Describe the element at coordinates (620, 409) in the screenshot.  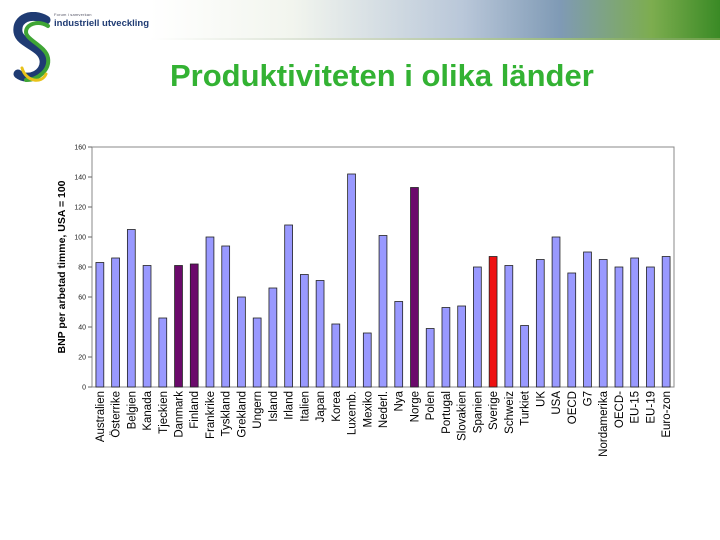
I see `x-tick-label: OECD-` at that location.